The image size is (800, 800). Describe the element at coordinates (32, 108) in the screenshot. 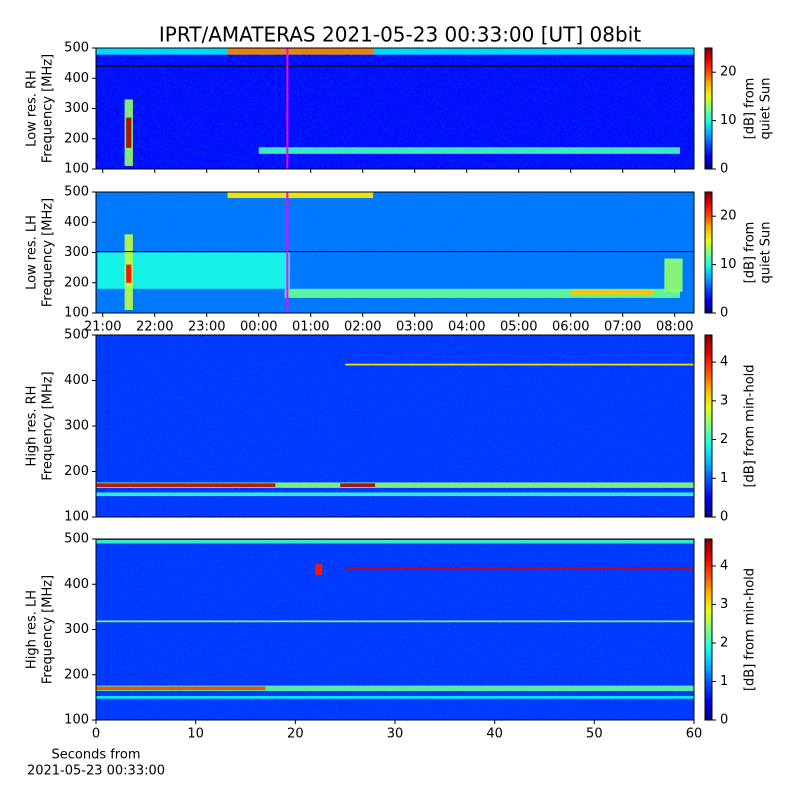

I see `y-axis-label: Low res. RH` at that location.